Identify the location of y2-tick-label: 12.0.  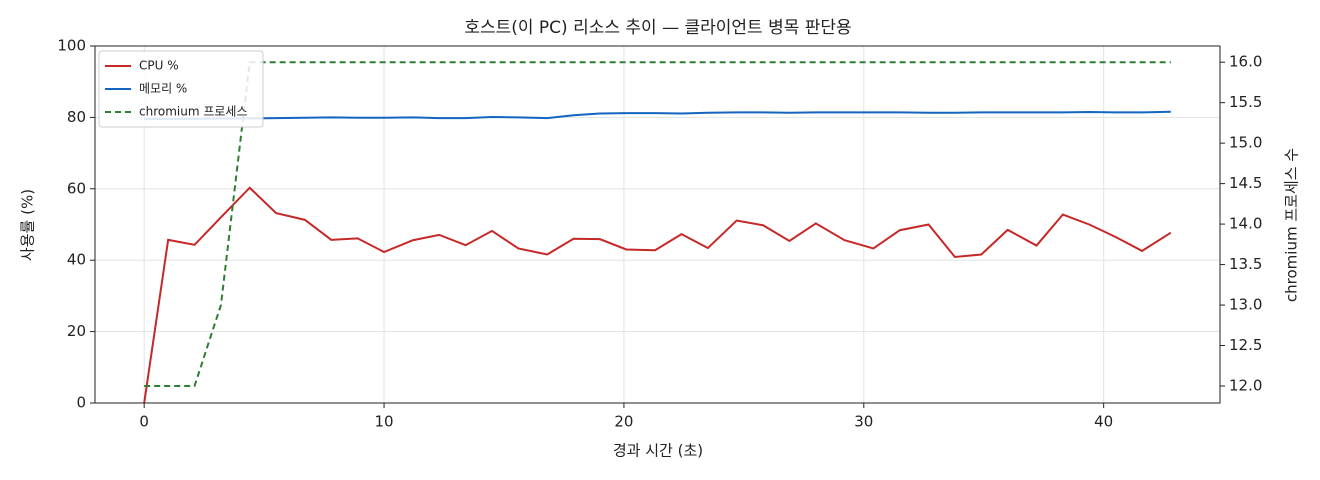
(1245, 386).